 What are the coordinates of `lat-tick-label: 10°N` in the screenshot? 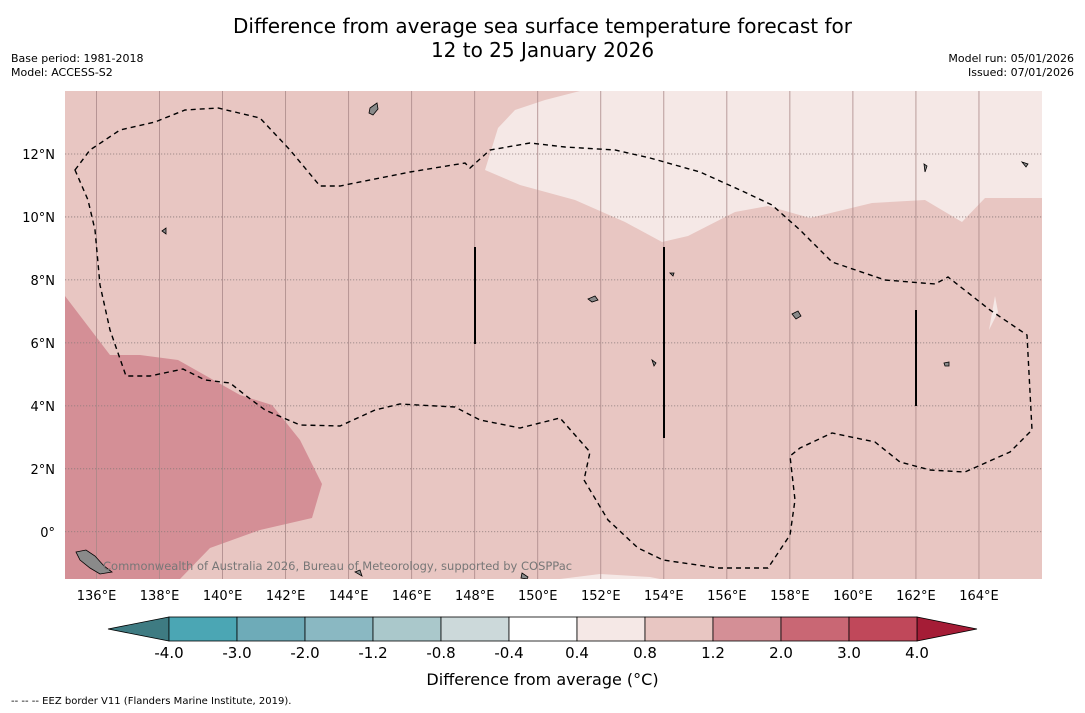 It's located at (38, 218).